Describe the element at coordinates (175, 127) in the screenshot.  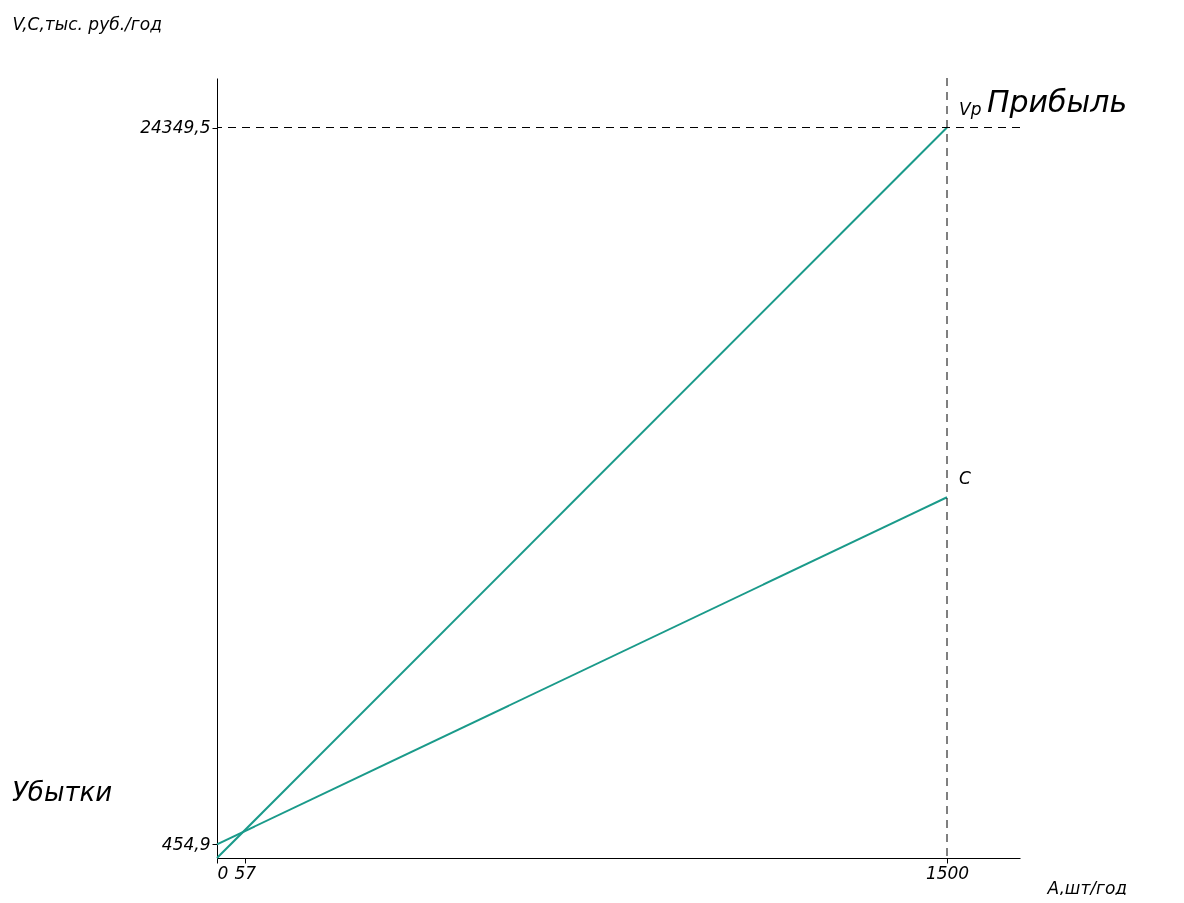
I see `y-tick-label: 24349,5` at that location.